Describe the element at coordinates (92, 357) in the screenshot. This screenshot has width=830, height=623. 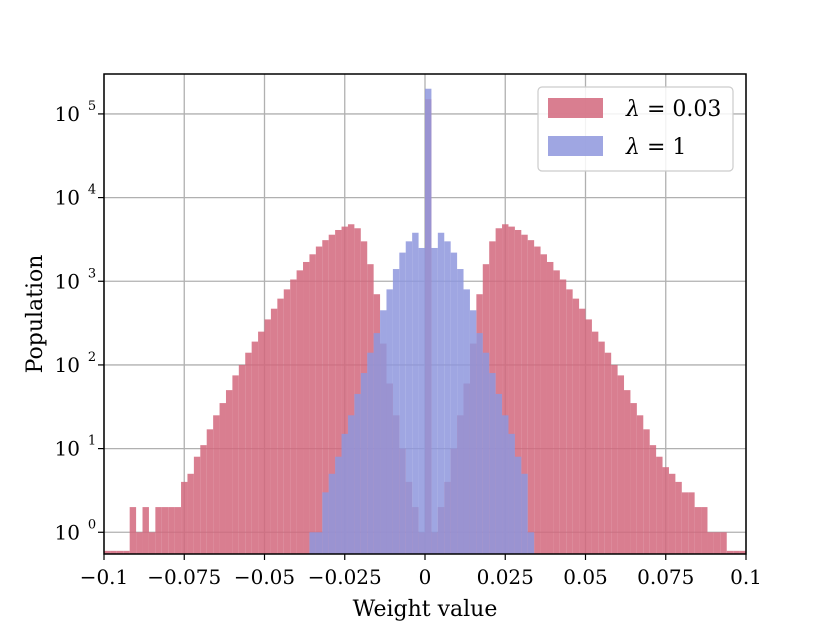
I see `y-tick-exponent: 2` at that location.